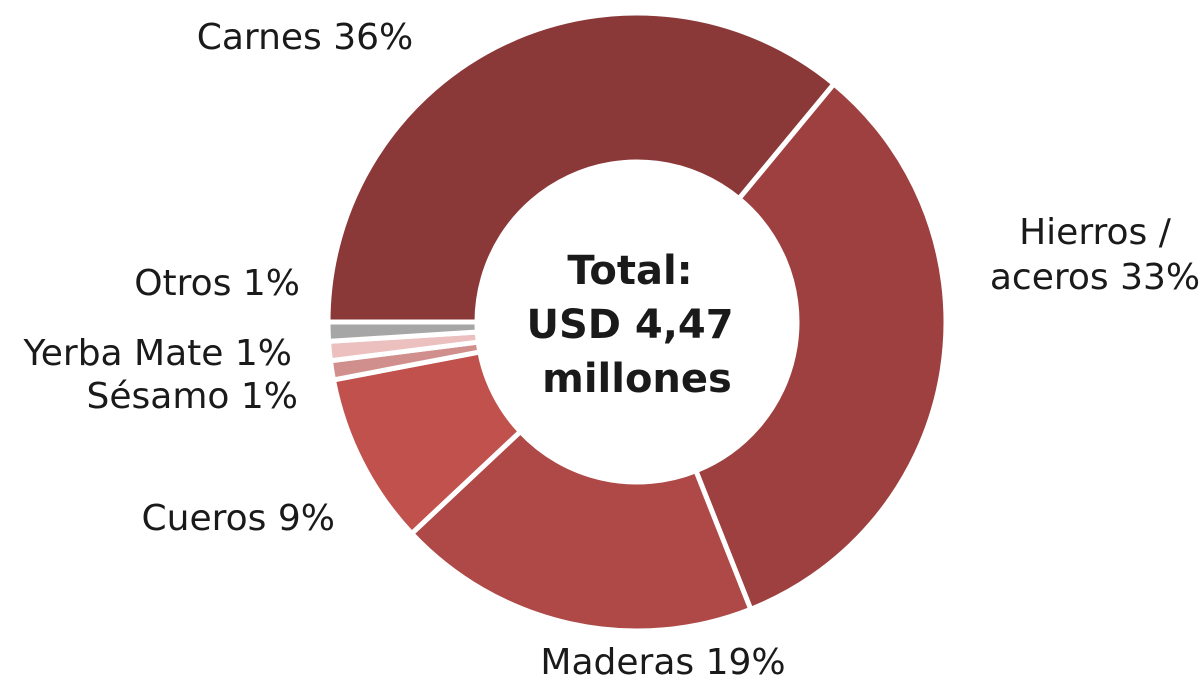 This screenshot has width=1203, height=692. I want to click on slice-maderas, so click(581, 530).